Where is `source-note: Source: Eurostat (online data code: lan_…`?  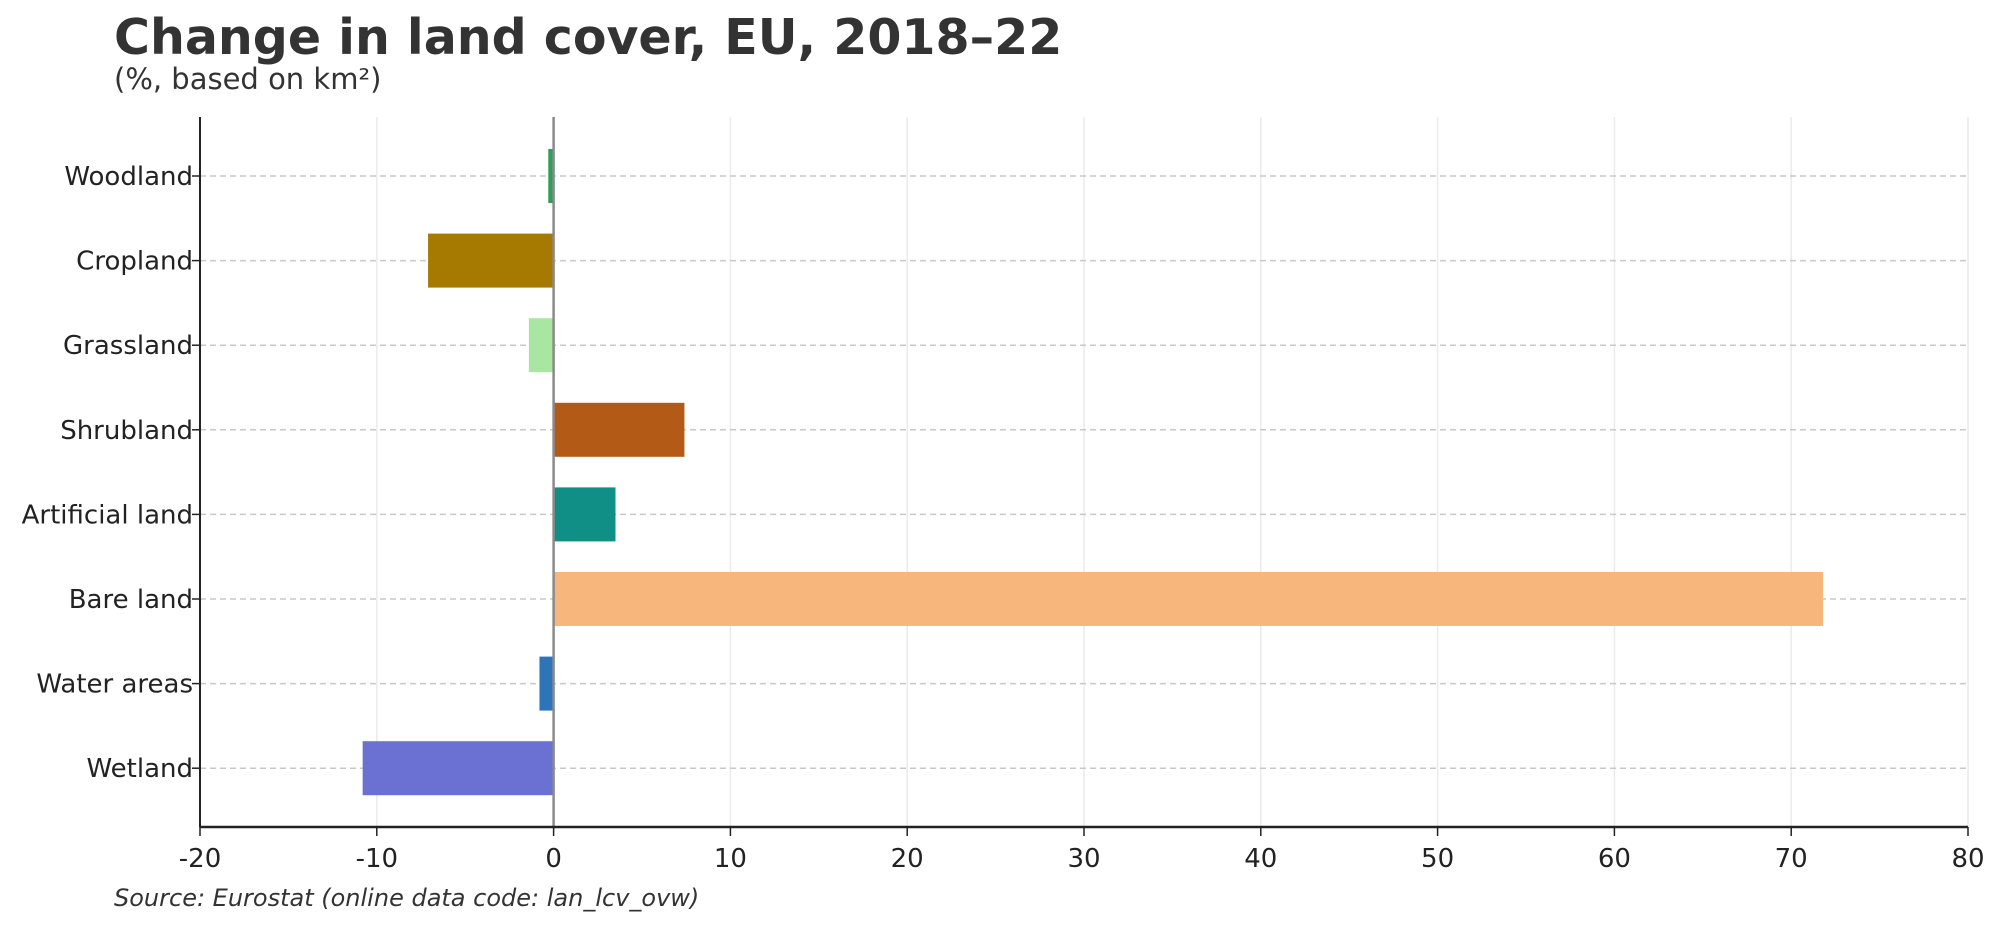 source-note: Source: Eurostat (online data code: lan_… is located at coordinates (406, 898).